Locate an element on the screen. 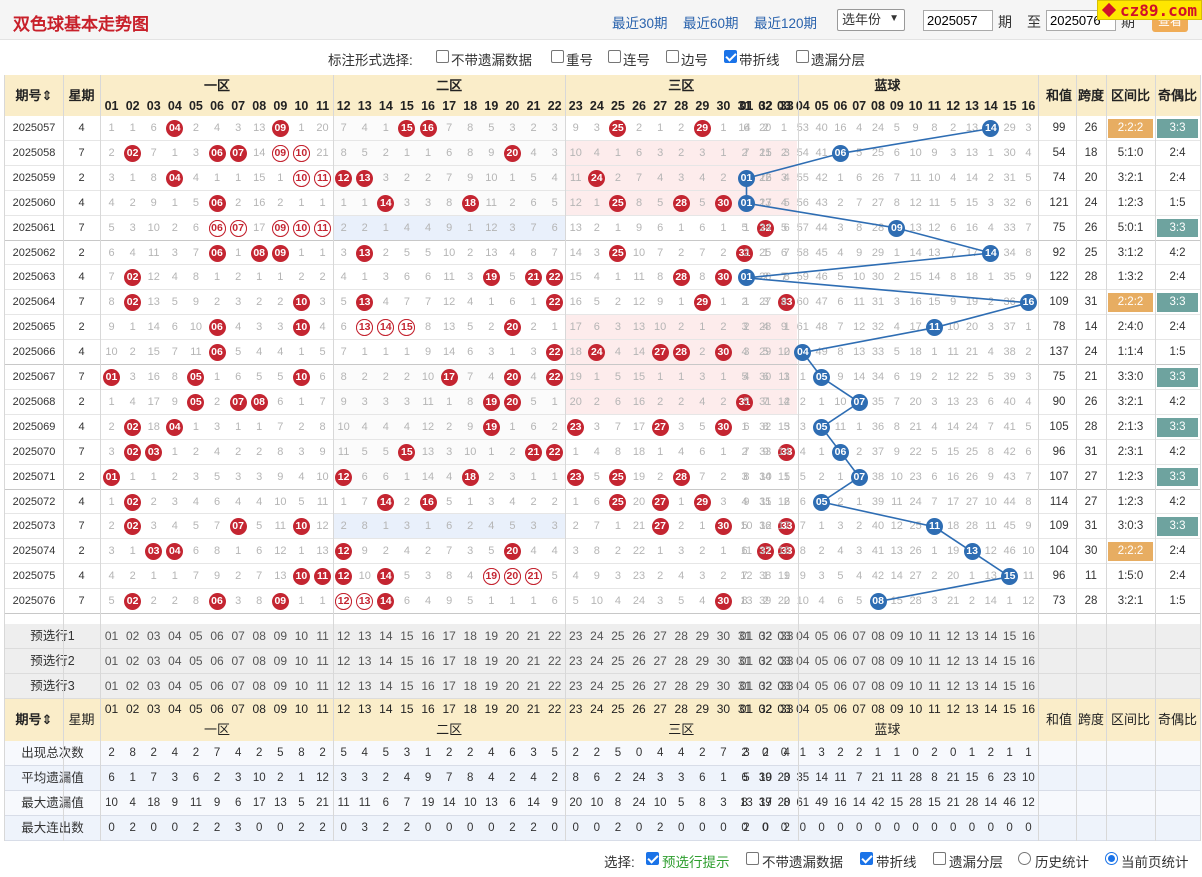  preselect-red-number: 15 is located at coordinates (407, 660).